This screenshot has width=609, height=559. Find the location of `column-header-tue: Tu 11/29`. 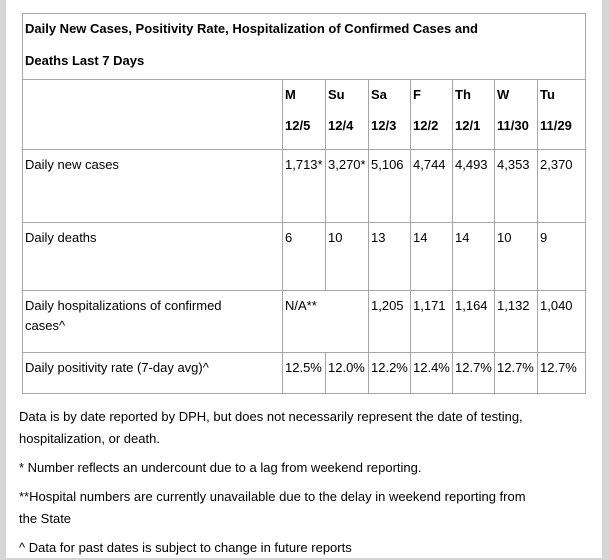

column-header-tue: Tu 11/29 is located at coordinates (561, 114).